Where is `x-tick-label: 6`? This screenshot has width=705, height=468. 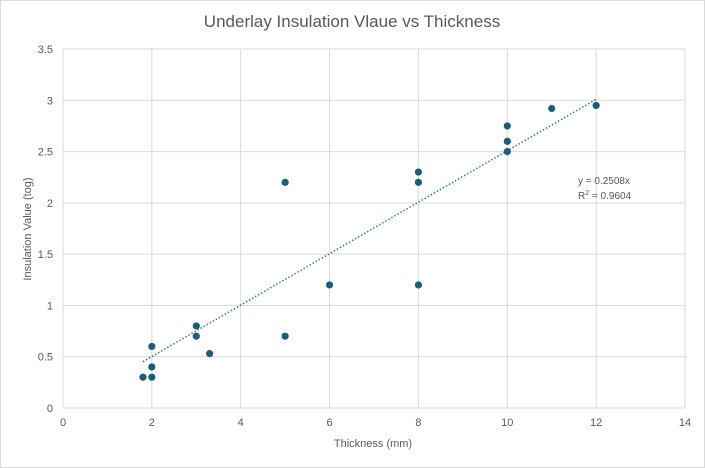
x-tick-label: 6 is located at coordinates (330, 423).